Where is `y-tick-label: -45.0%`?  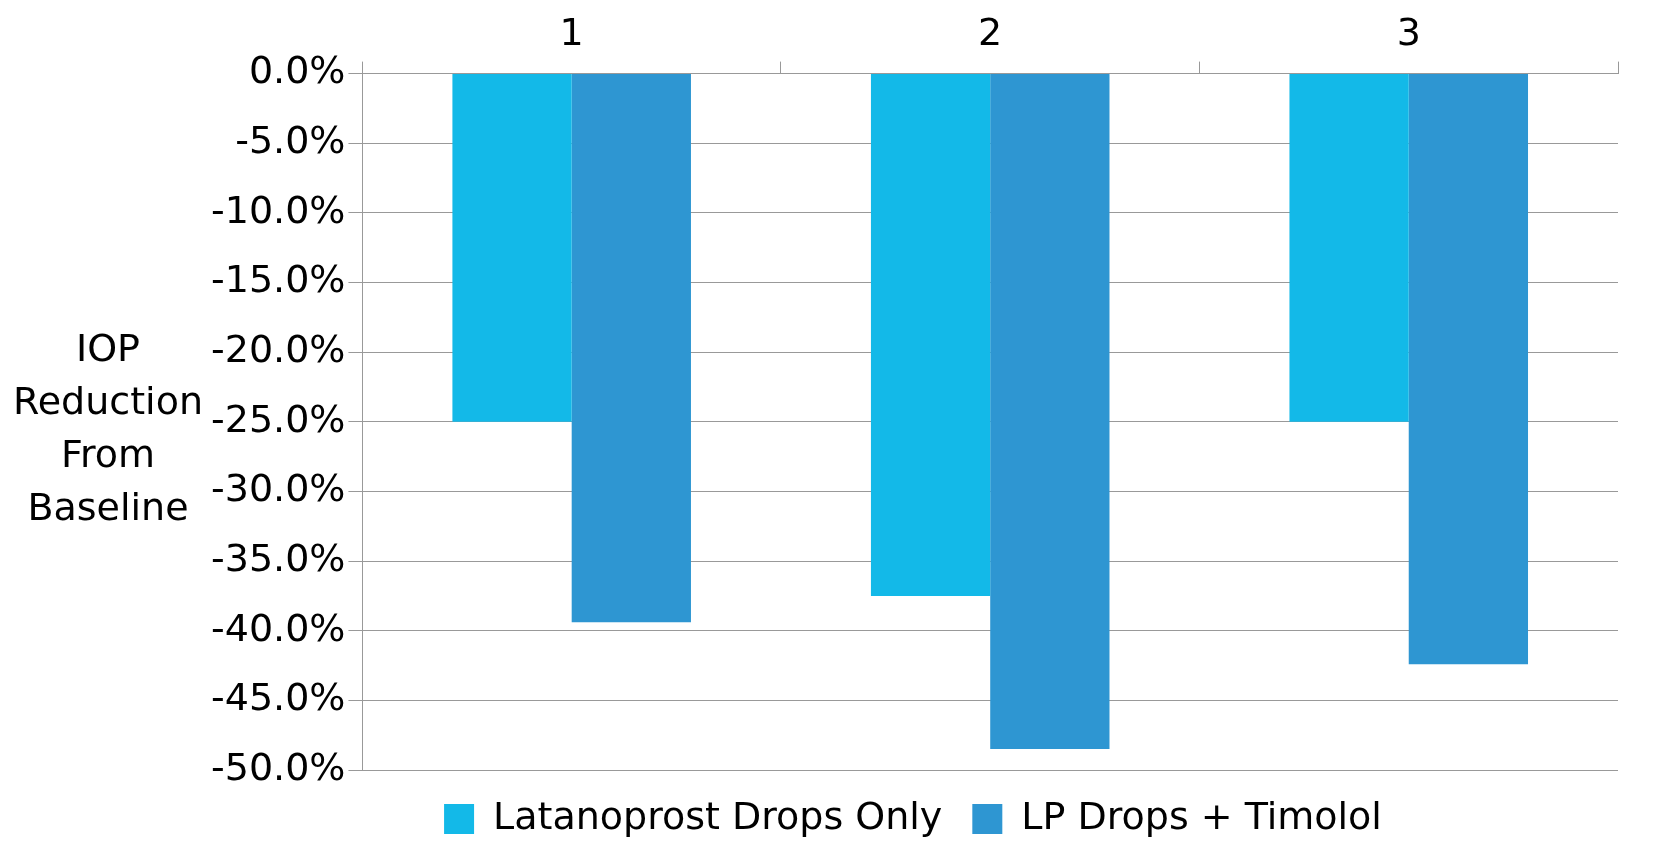
y-tick-label: -45.0% is located at coordinates (278, 697).